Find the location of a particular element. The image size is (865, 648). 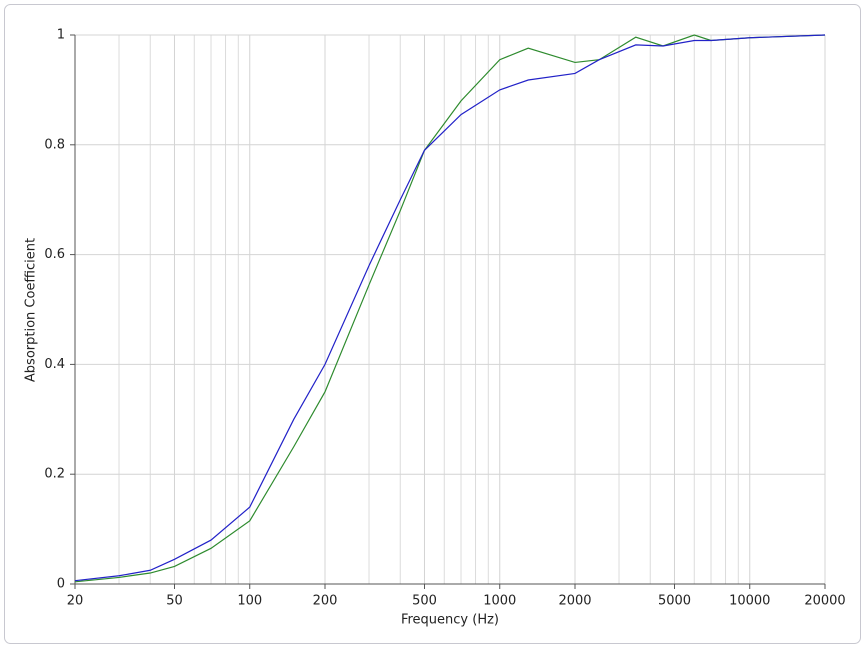

x-tick-label: 20000 is located at coordinates (824, 601).